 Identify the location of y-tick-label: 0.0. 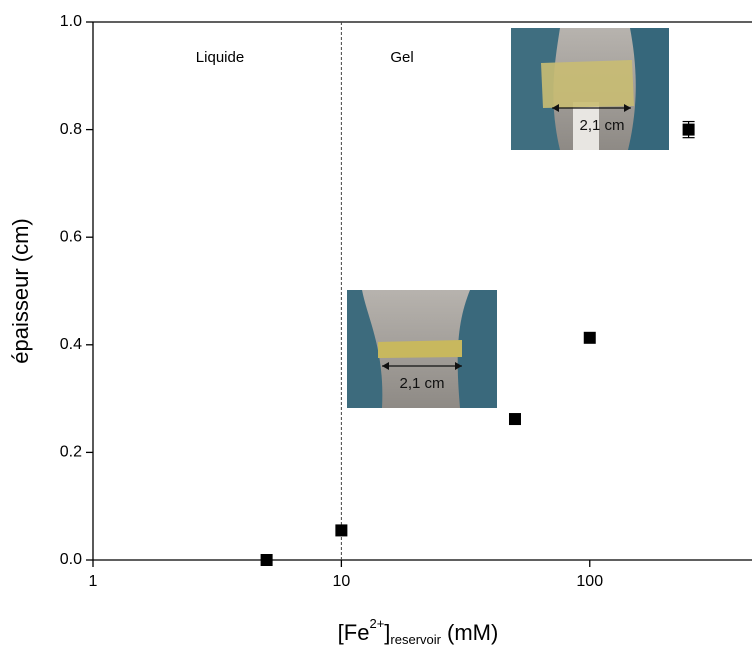
(71, 559).